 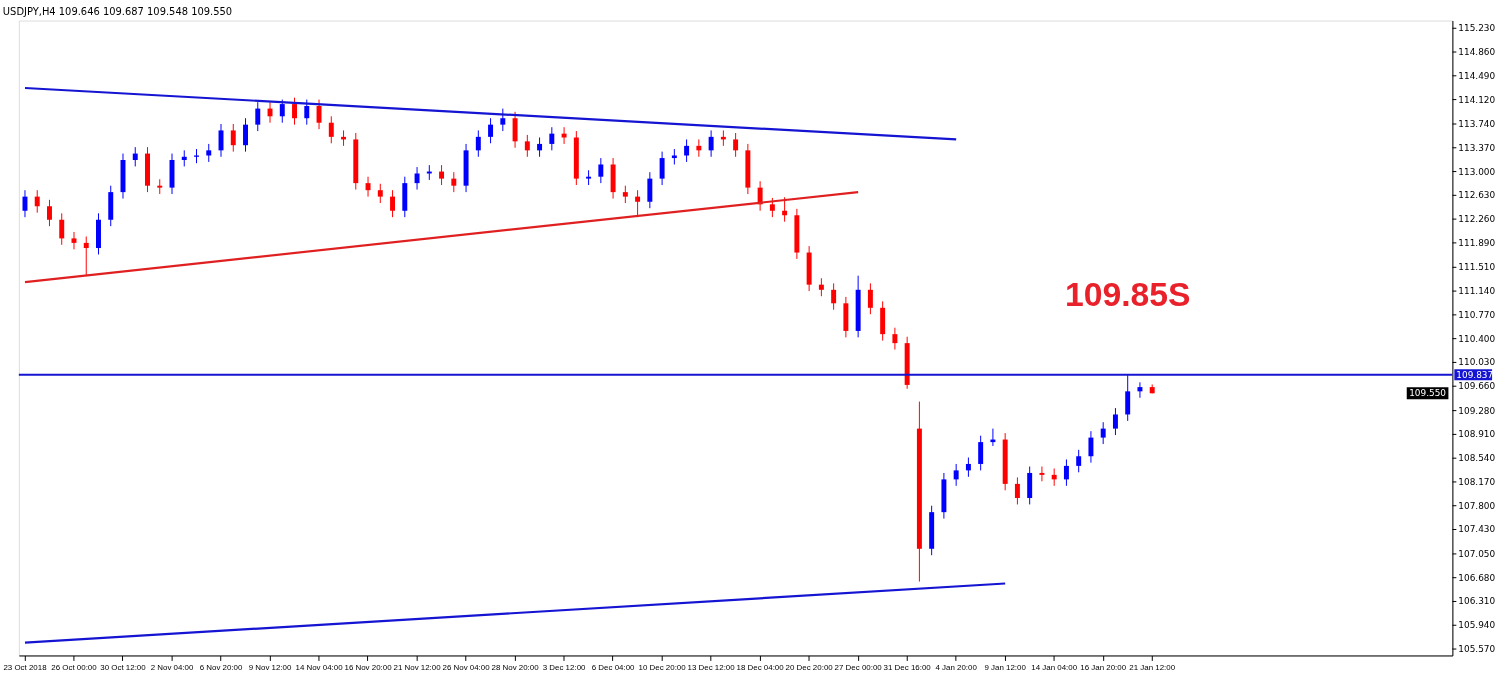 What do you see at coordinates (1477, 338) in the screenshot?
I see `y-tick-label: 110.400` at bounding box center [1477, 338].